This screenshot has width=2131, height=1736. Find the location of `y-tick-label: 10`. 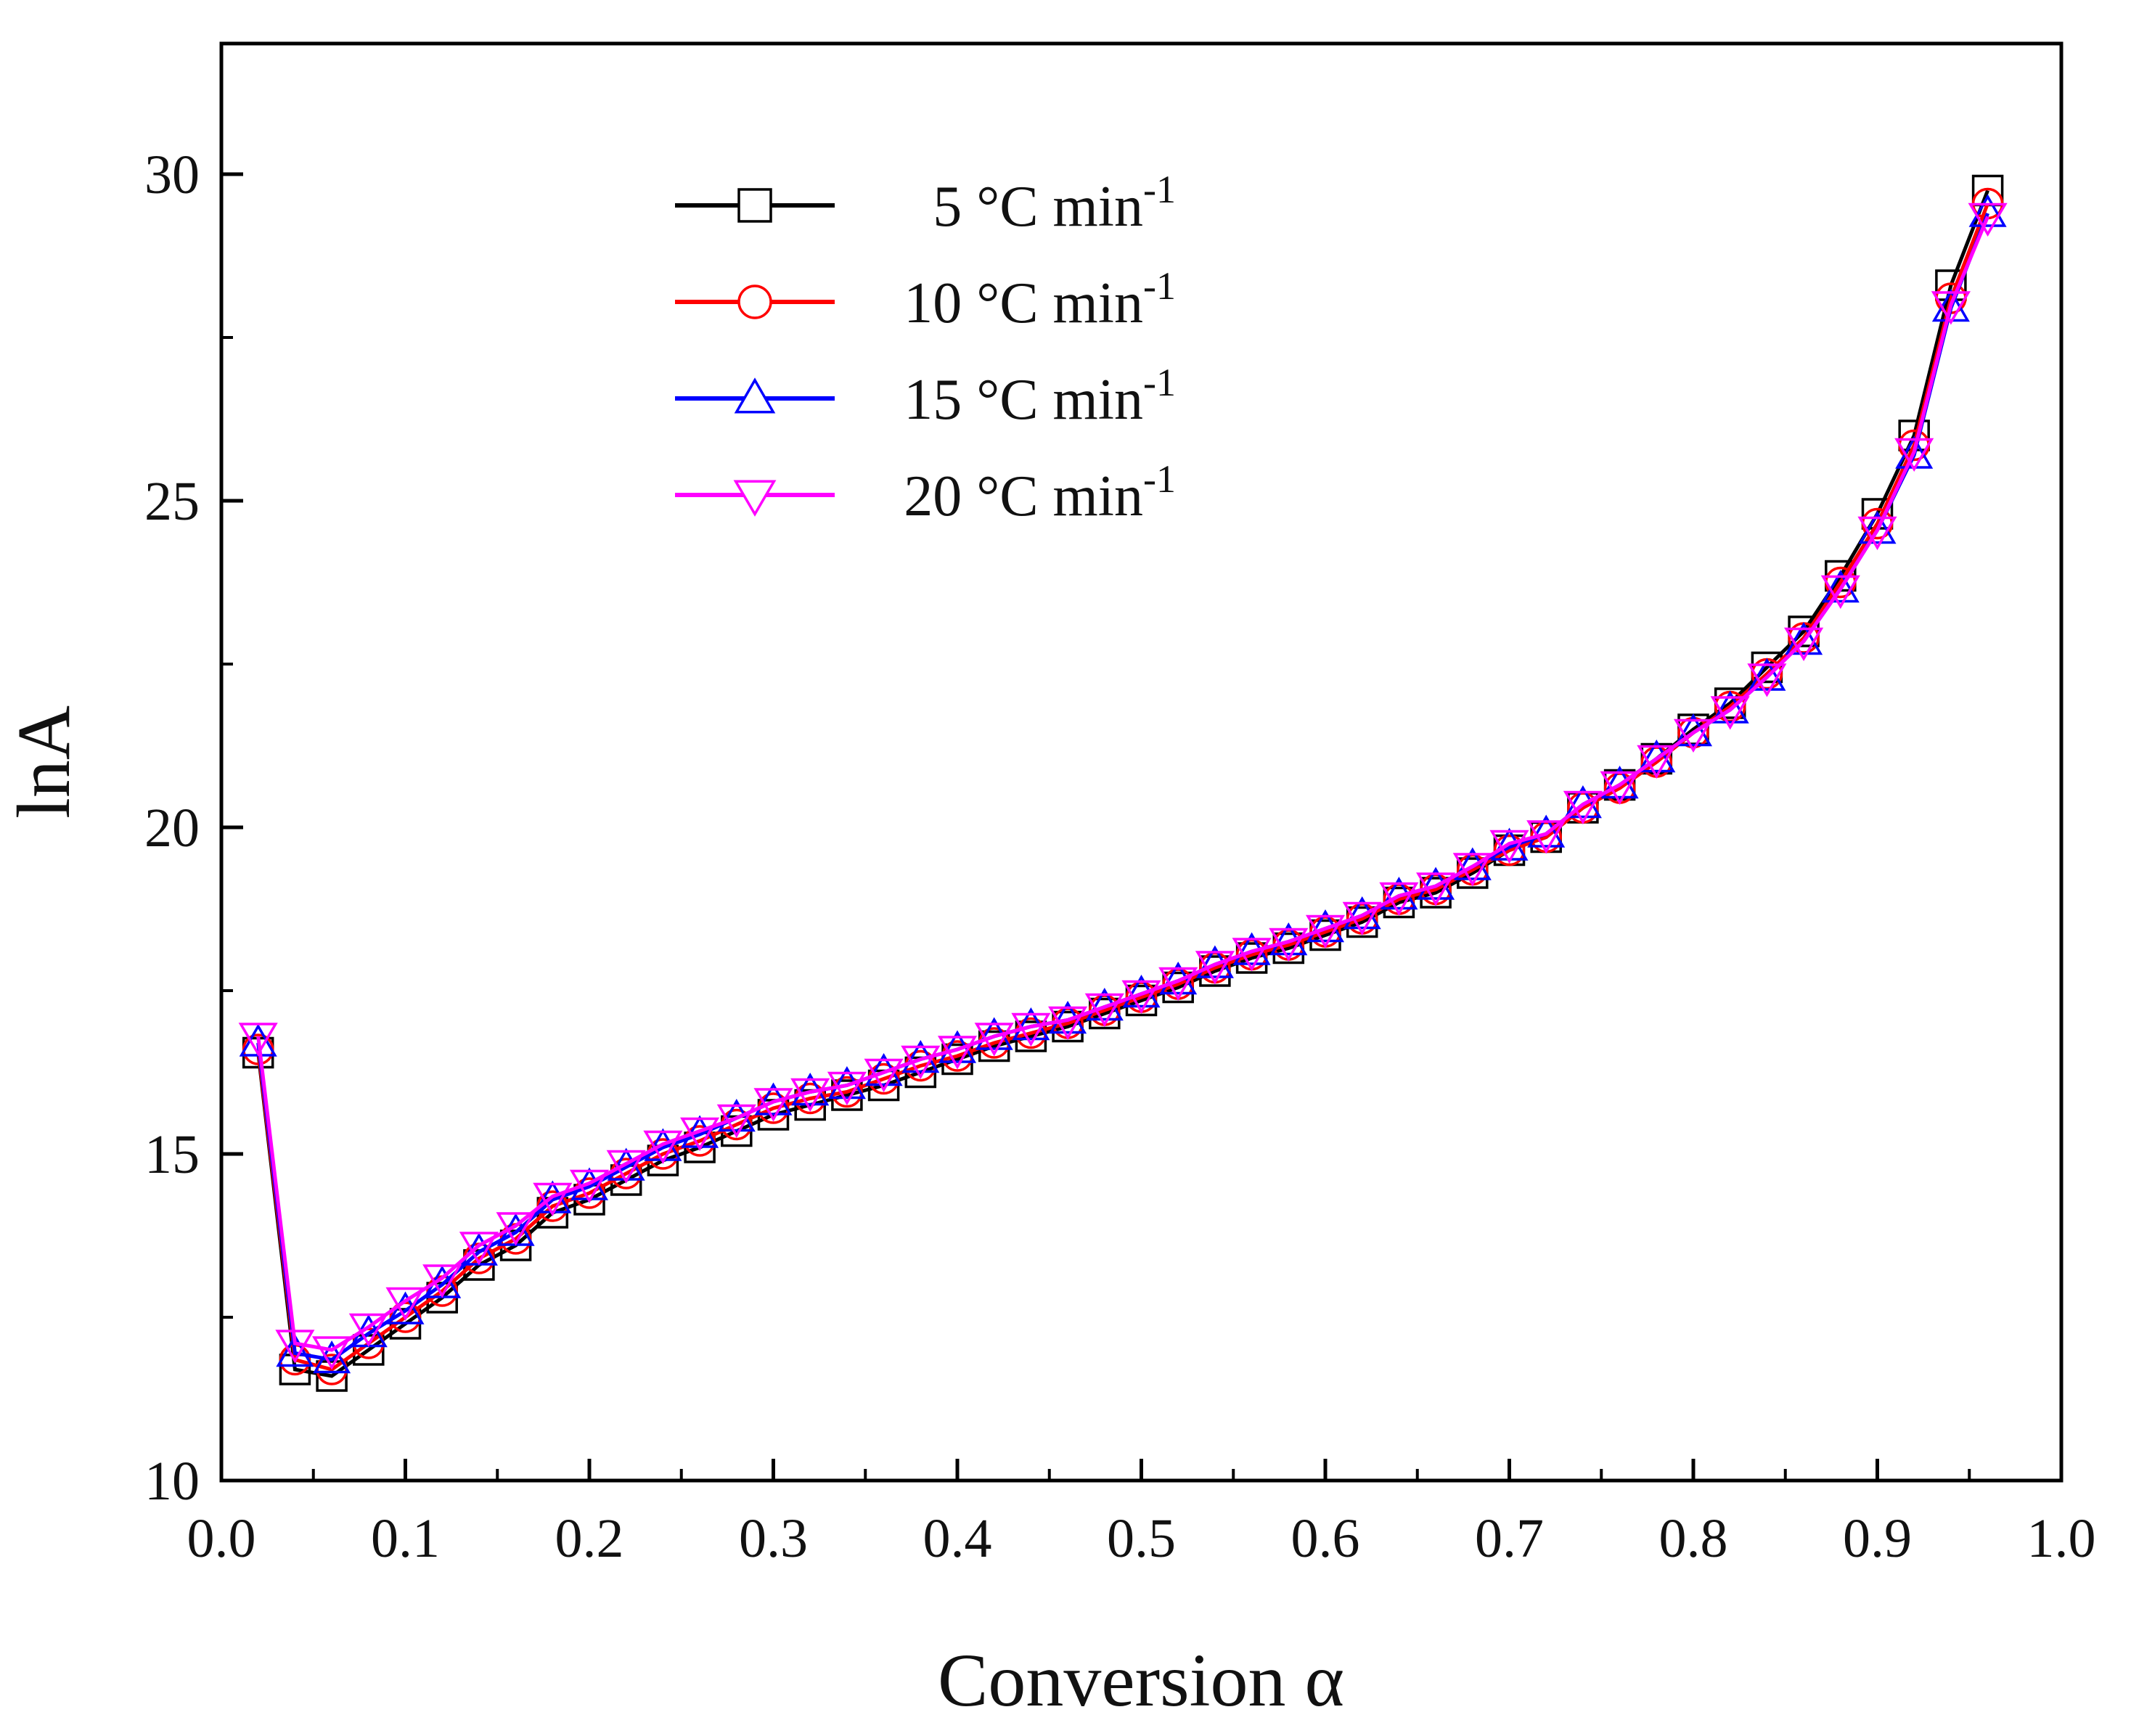

y-tick-label: 10 is located at coordinates (172, 1481).